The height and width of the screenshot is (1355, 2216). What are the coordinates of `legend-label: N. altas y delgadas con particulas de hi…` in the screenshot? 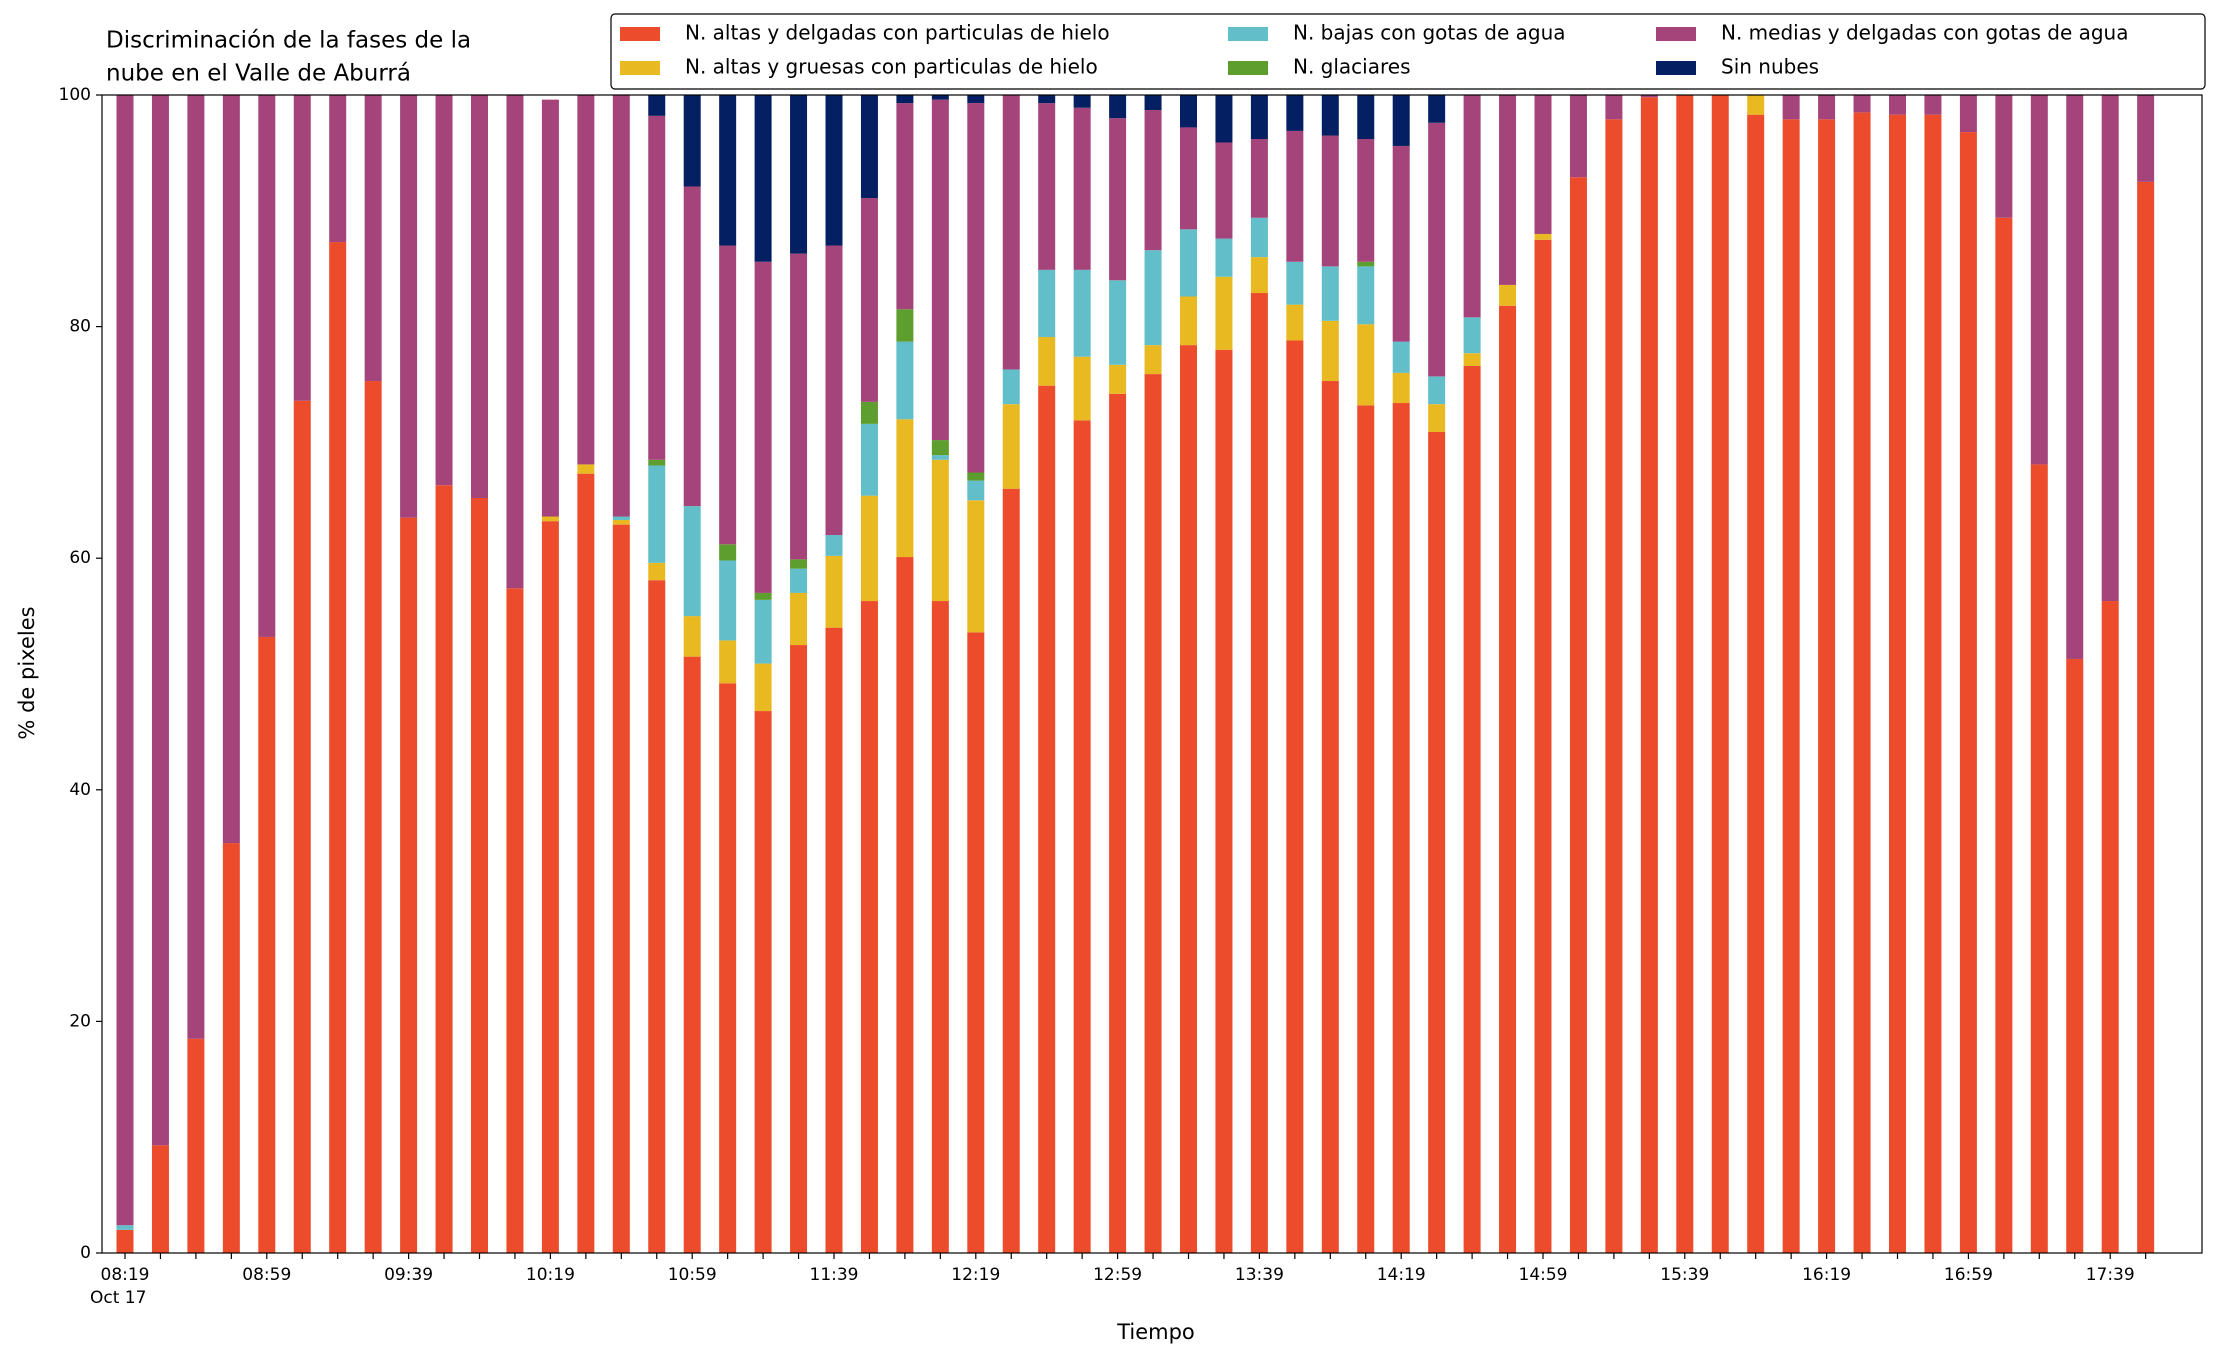 It's located at (897, 33).